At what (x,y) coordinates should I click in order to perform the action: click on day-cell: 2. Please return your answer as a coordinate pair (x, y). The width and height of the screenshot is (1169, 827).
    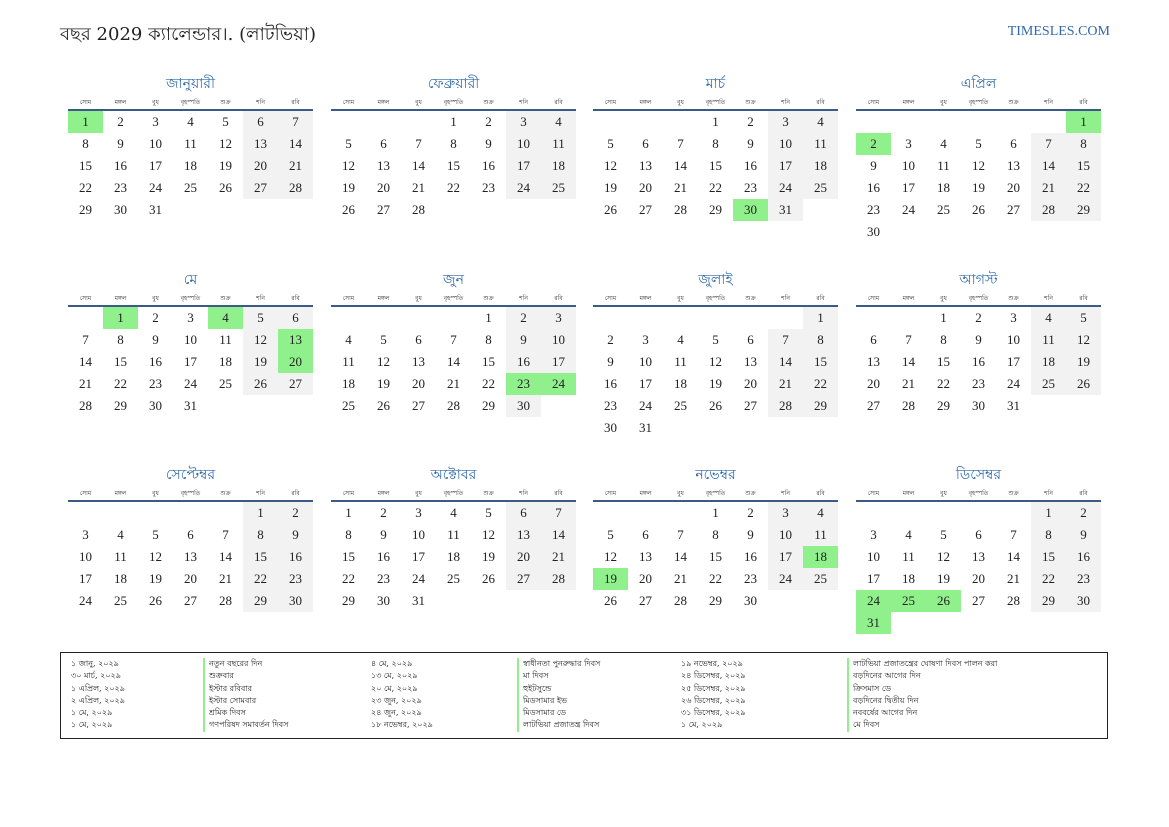
    Looking at the image, I should click on (610, 339).